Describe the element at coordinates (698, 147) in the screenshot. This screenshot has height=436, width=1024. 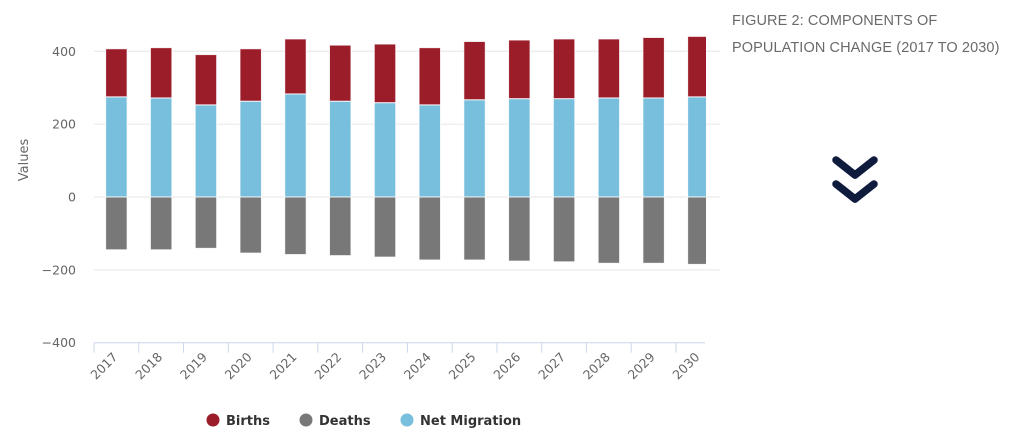
I see `bar-net-migration-2030` at that location.